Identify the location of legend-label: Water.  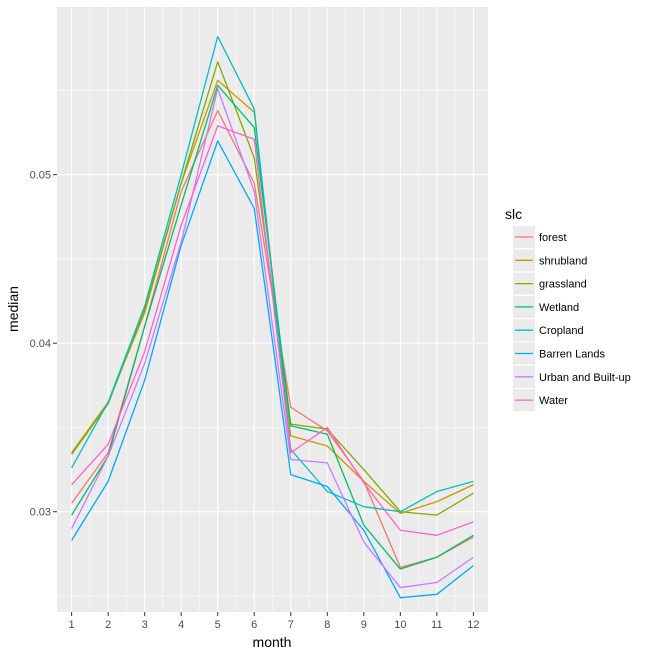
(553, 401).